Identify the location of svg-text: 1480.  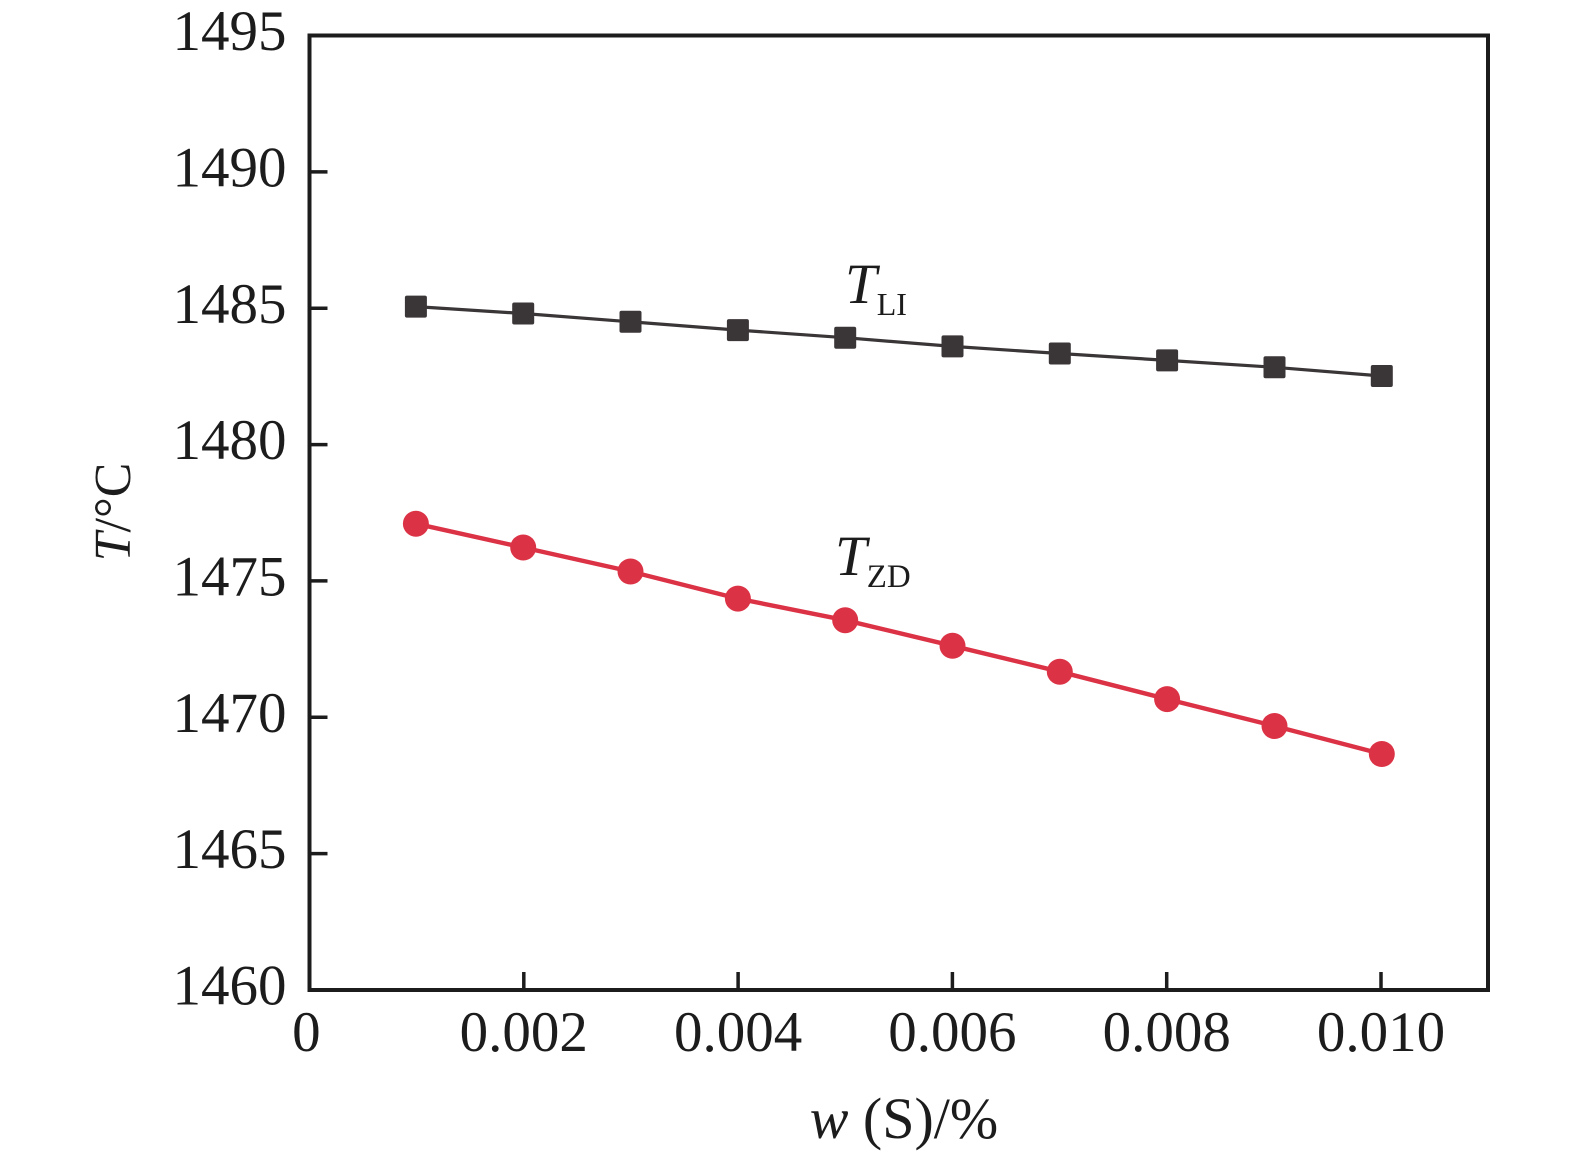
(230, 440).